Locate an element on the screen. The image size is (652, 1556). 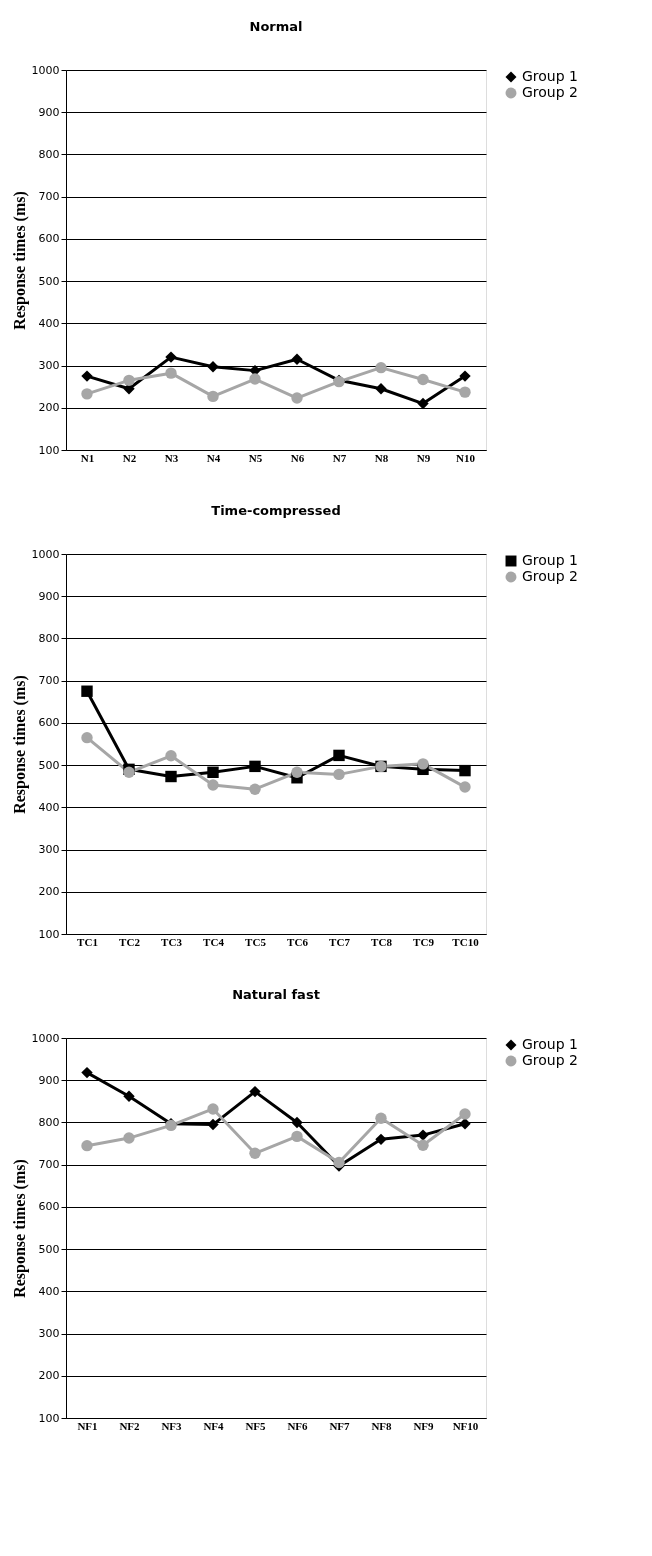
x-tick-label: TC6 is located at coordinates (298, 941).